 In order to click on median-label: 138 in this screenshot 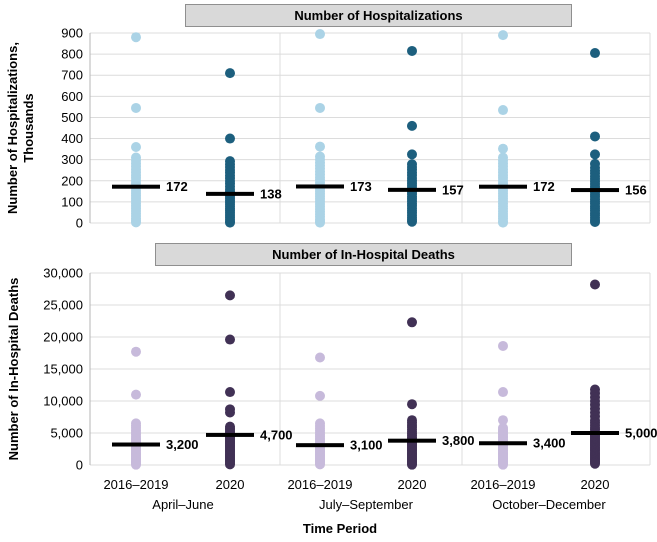, I will do `click(271, 193)`.